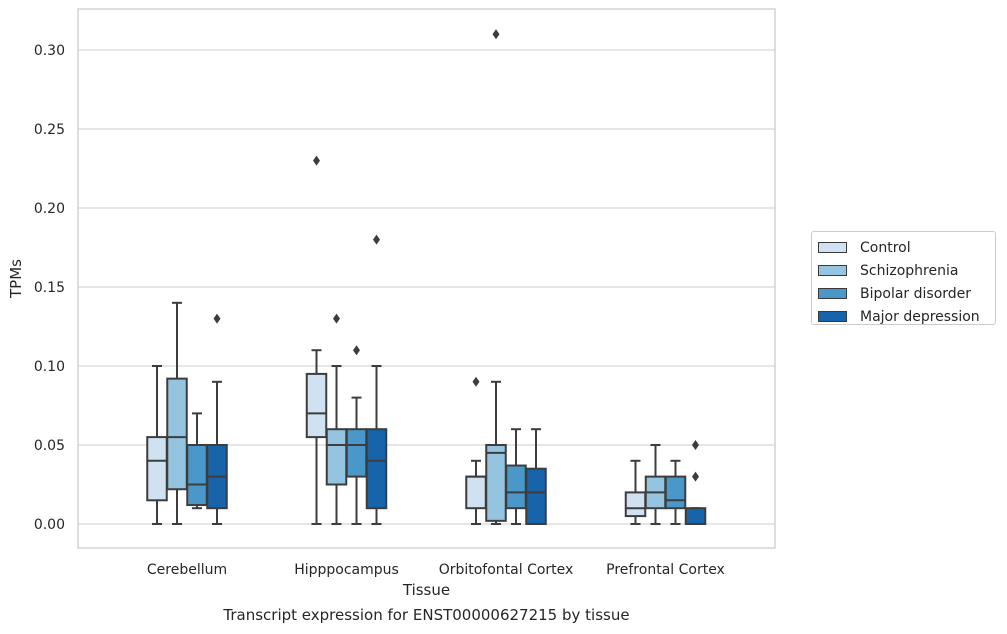 This screenshot has width=1007, height=634. I want to click on y-tick-label: 0.20, so click(49, 209).